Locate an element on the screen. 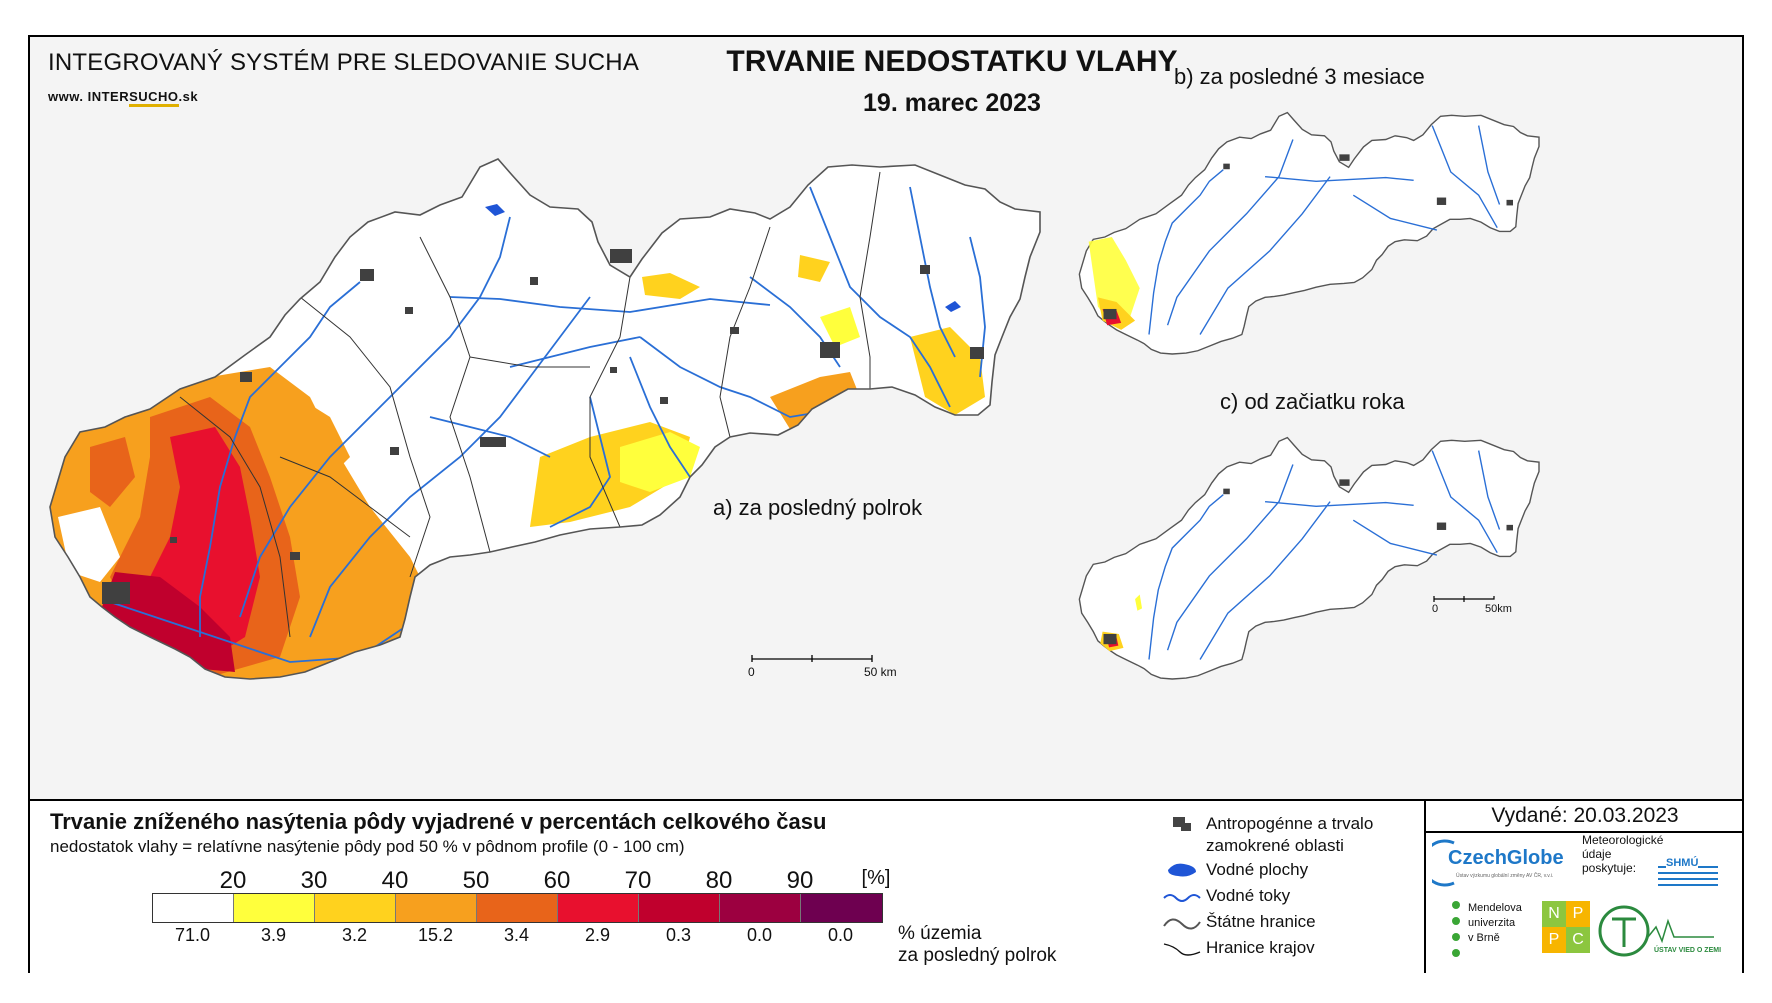  unit-label: [%] is located at coordinates (876, 878).